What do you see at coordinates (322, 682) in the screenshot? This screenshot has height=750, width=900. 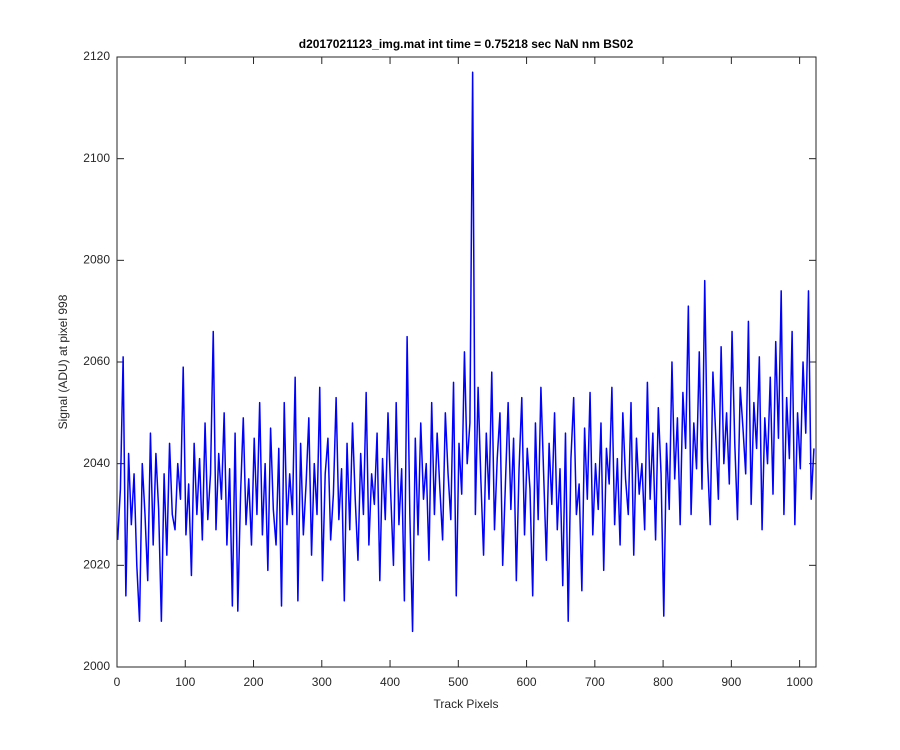 I see `x-tick-label: 300` at bounding box center [322, 682].